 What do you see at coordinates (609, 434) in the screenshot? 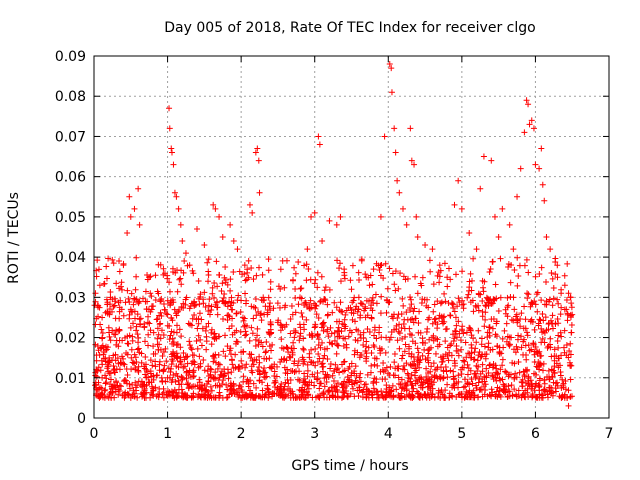
I see `x-tick-label: 7` at bounding box center [609, 434].